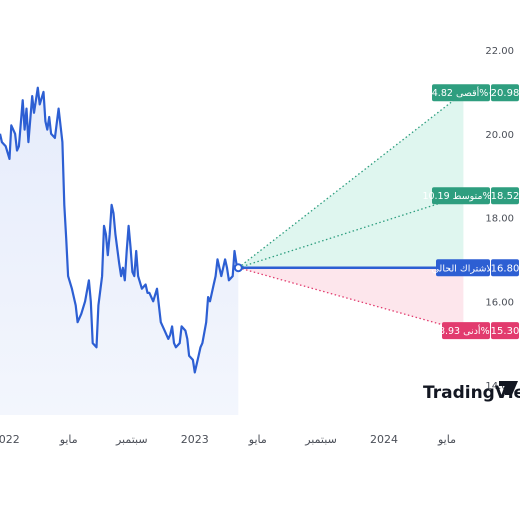 The image size is (520, 524). I want to click on y-tick-label: 22.00, so click(499, 51).